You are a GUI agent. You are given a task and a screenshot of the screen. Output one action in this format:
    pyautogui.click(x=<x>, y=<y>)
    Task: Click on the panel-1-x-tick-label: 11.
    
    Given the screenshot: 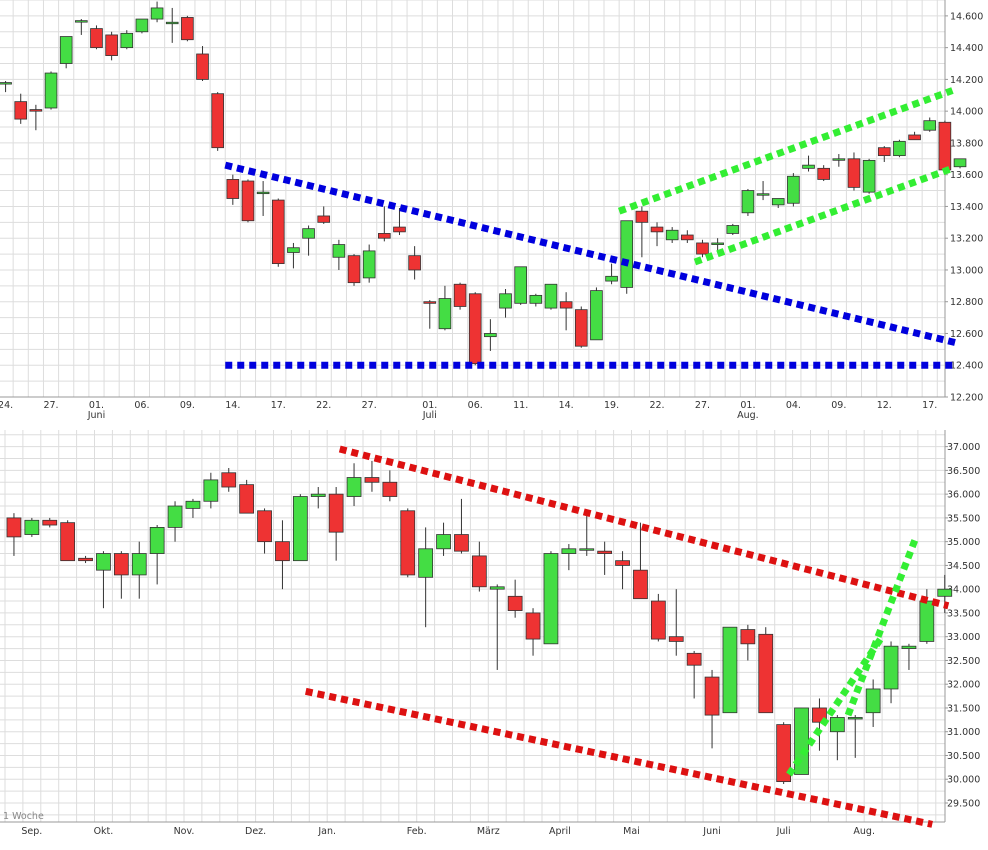 What is the action you would take?
    pyautogui.click(x=520, y=405)
    